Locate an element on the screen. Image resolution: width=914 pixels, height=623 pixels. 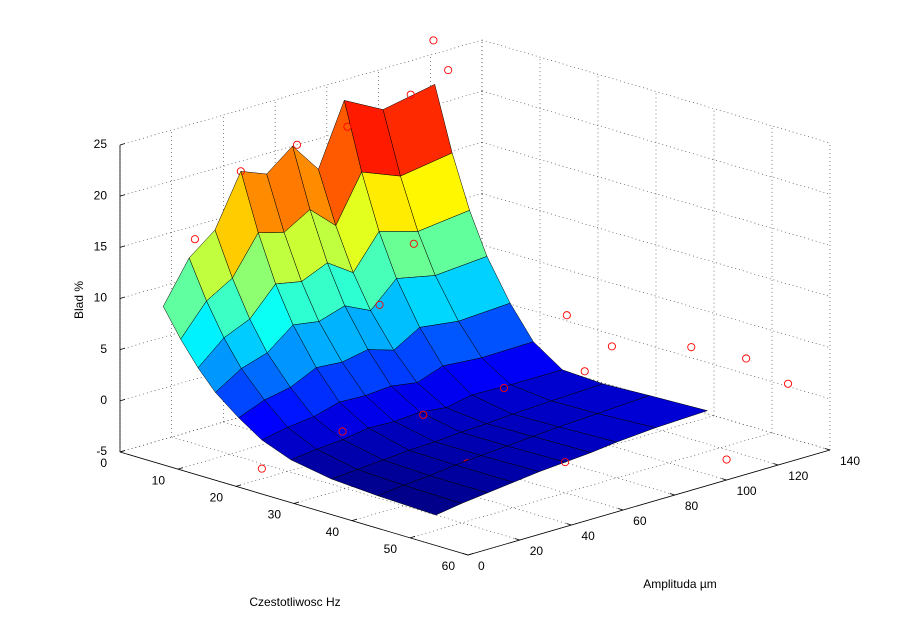
z-tick-label: 20 is located at coordinates (101, 195).